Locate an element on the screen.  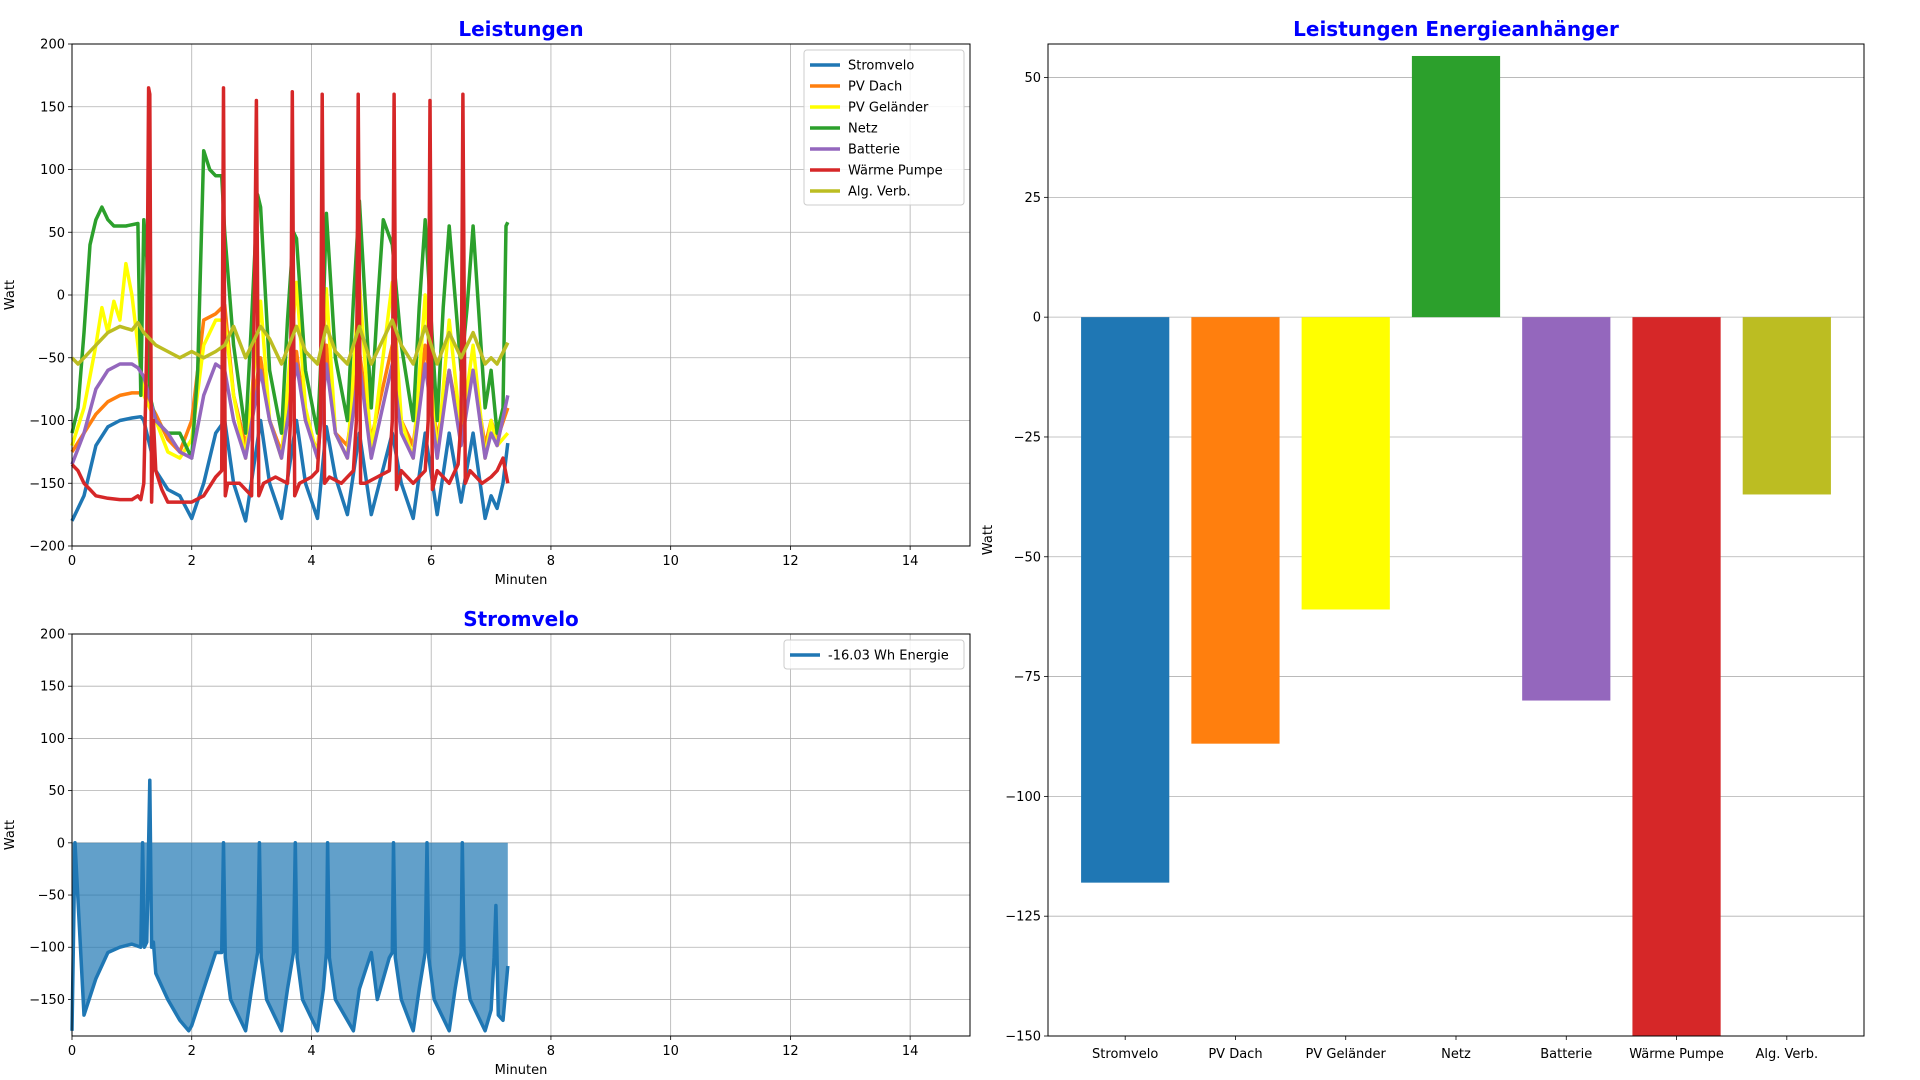
x-tick-label: Wärme Pumpe is located at coordinates (1676, 1054).